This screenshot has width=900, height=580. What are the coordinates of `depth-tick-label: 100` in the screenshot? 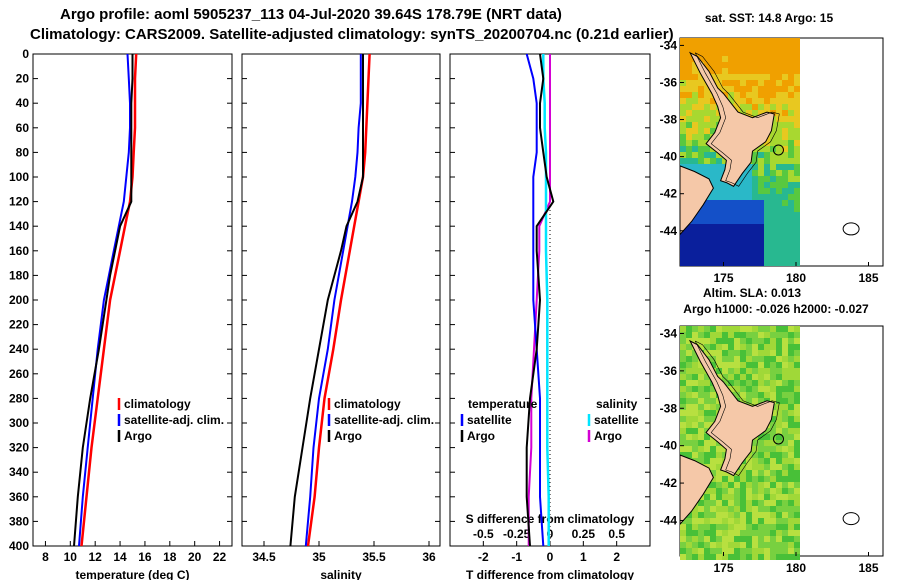 It's located at (19, 177).